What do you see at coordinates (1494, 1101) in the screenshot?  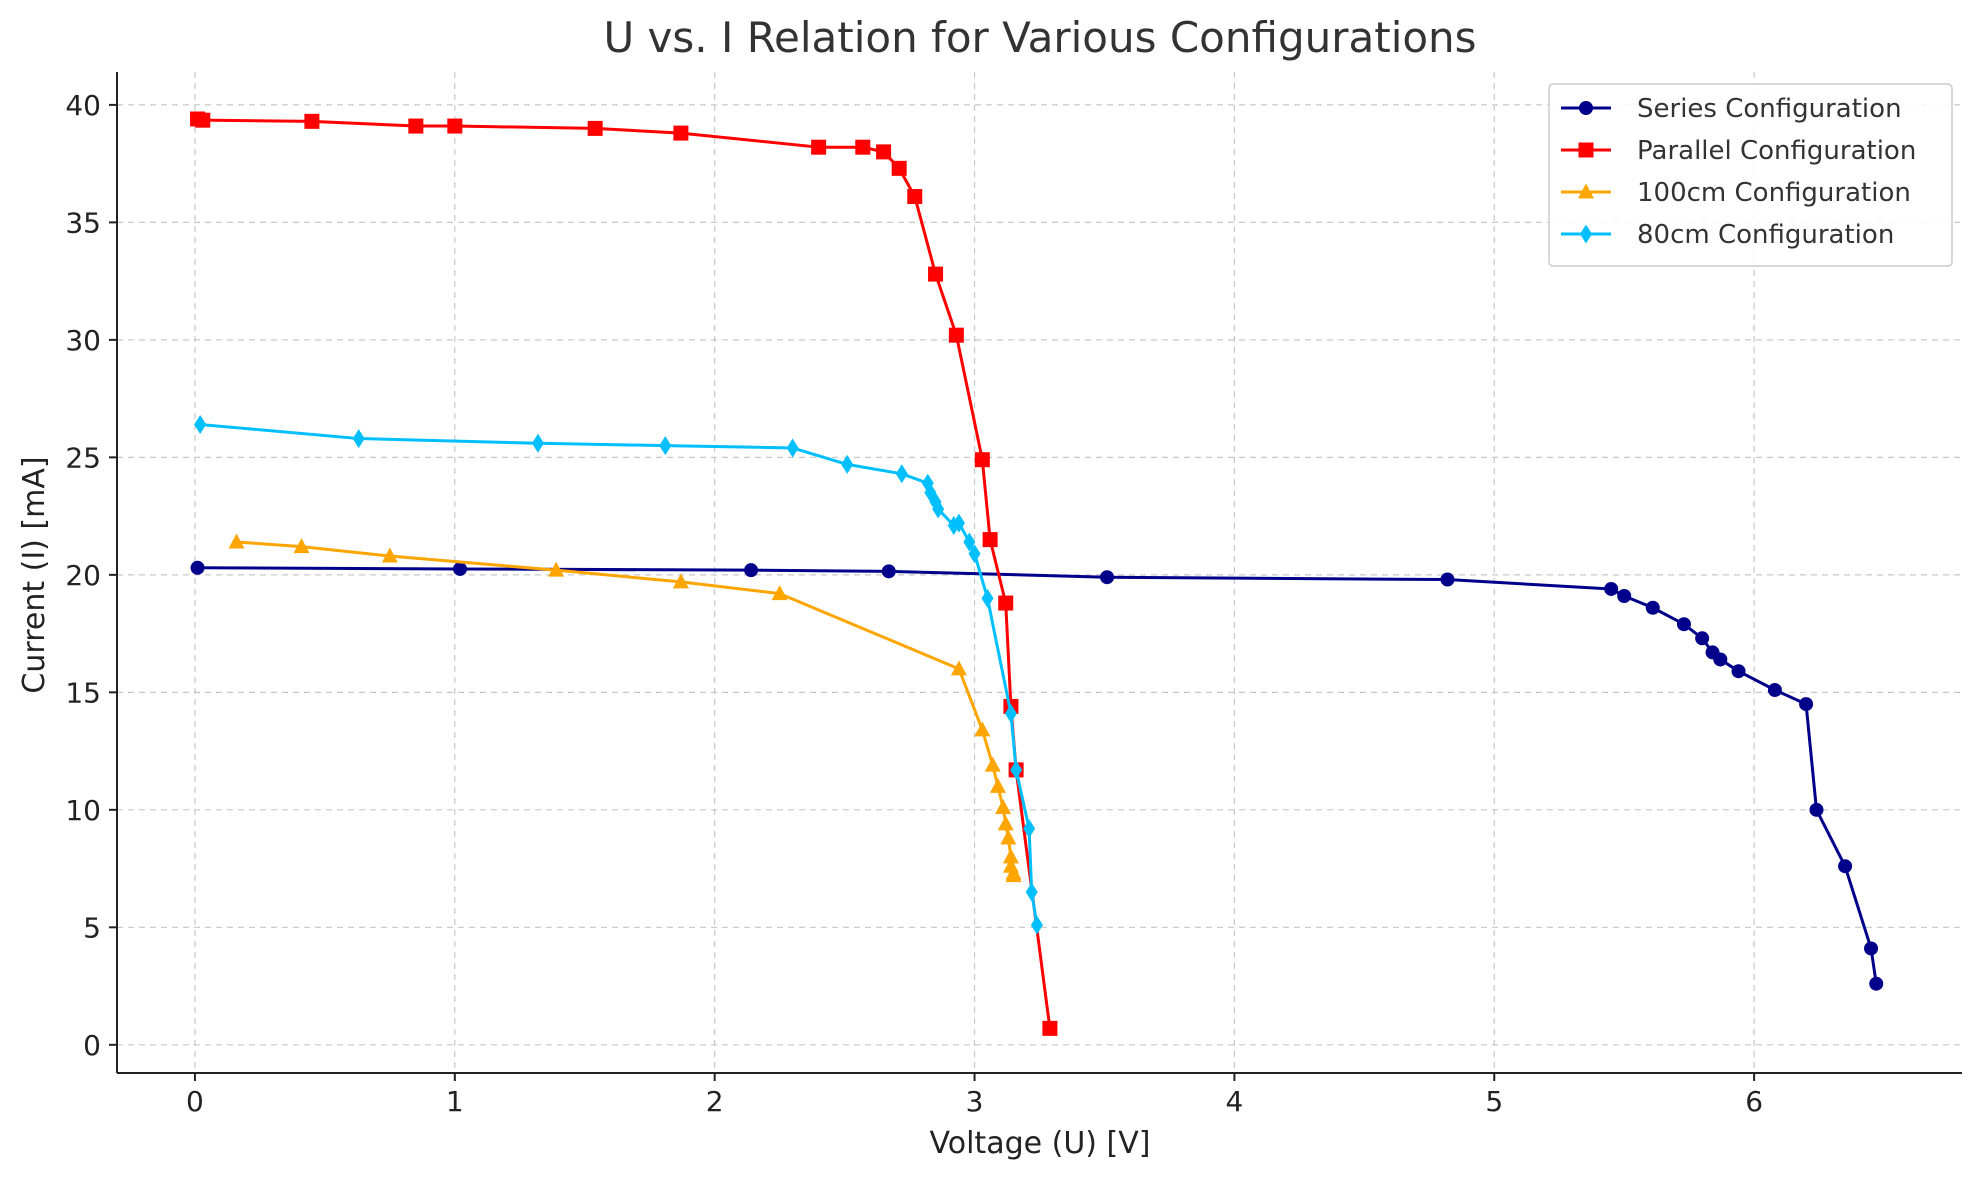 I see `x-tick-label: 5` at bounding box center [1494, 1101].